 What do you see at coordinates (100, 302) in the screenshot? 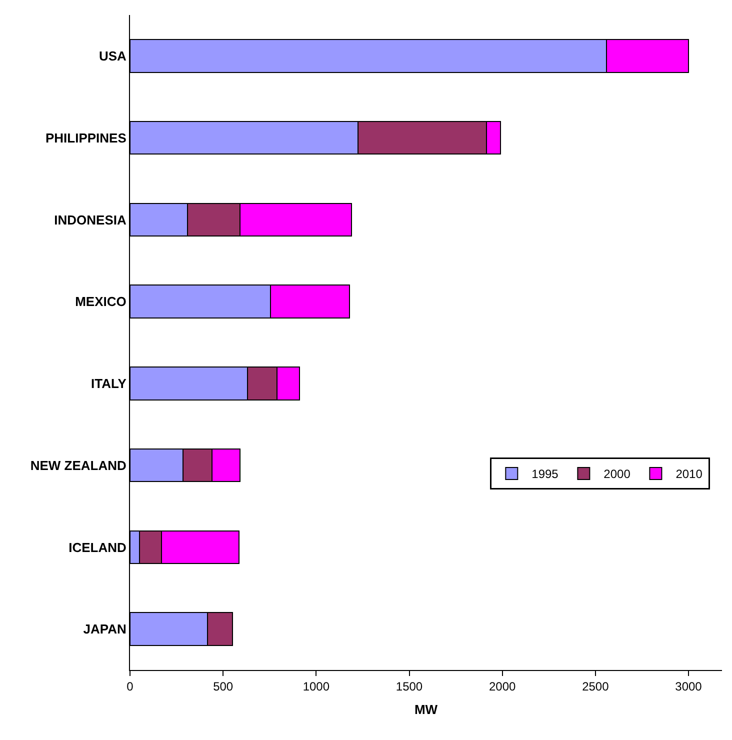
I see `y-tick-label: MEXICO` at bounding box center [100, 302].